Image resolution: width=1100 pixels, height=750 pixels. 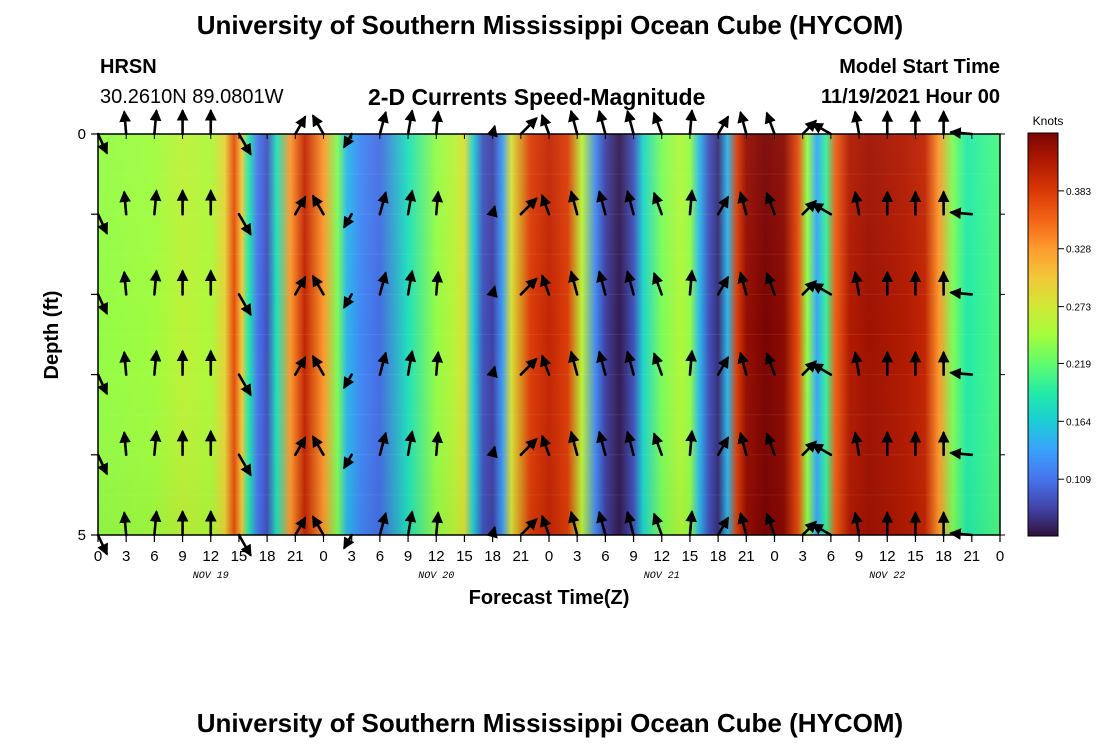 What do you see at coordinates (1078, 480) in the screenshot?
I see `colorbar-tick-label: 0.109` at bounding box center [1078, 480].